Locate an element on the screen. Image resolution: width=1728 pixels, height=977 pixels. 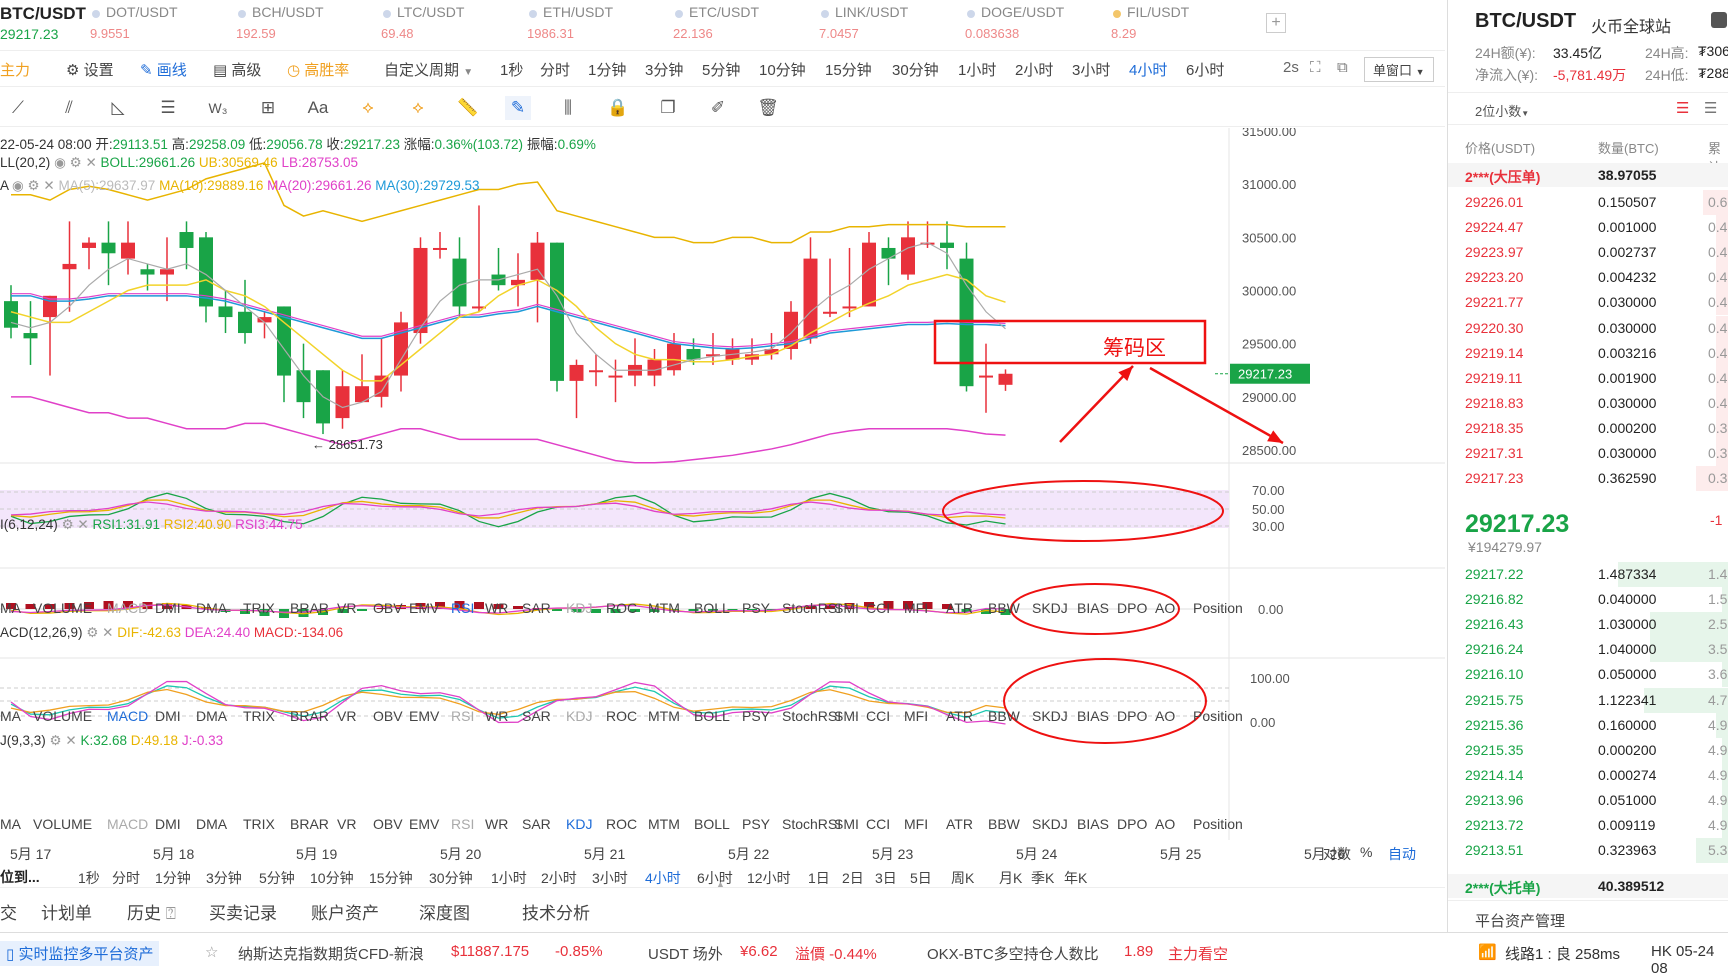
parallel-line-icon: ⫽ is located at coordinates (69, 107).